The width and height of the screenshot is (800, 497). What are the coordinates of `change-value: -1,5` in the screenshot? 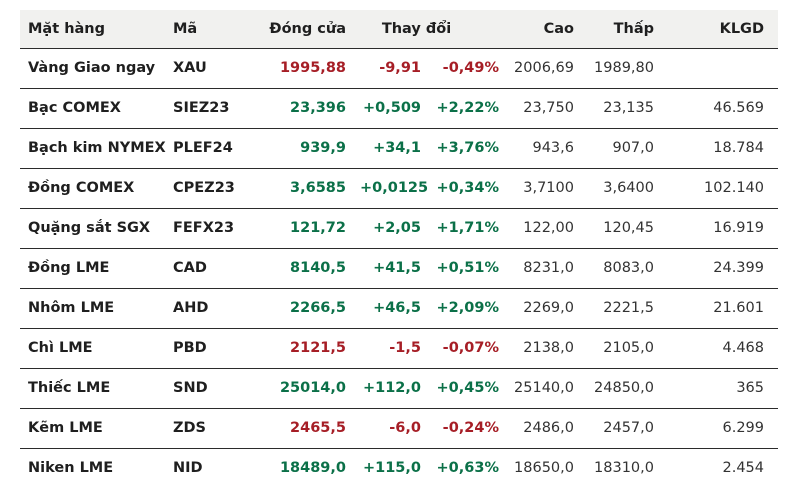 It's located at (397, 348).